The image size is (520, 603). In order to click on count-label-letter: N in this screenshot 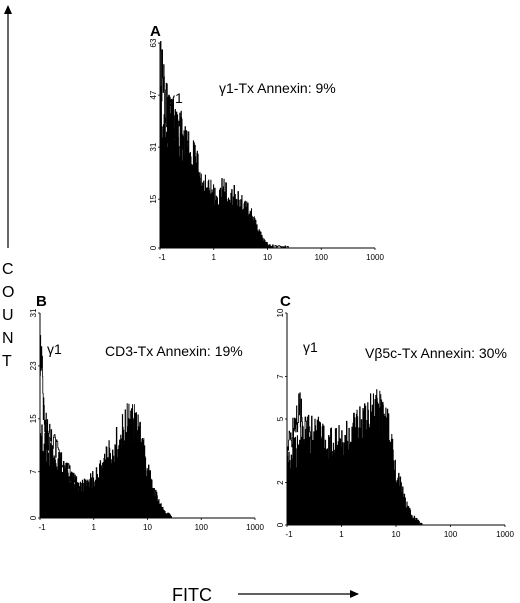, I will do `click(8, 338)`.